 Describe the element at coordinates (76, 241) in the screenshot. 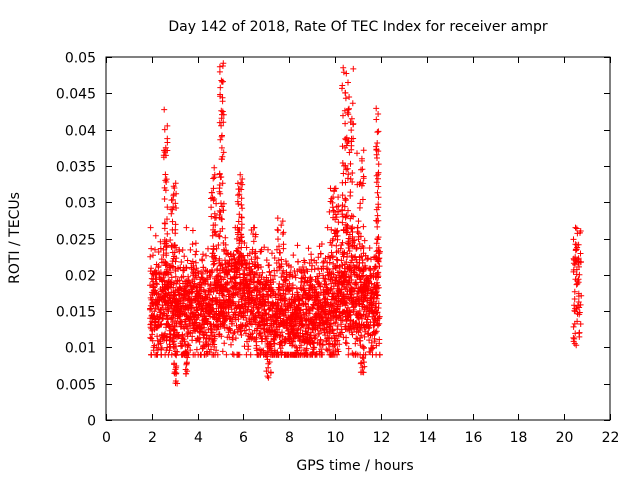

I see `y-tick-label: 0.025` at that location.